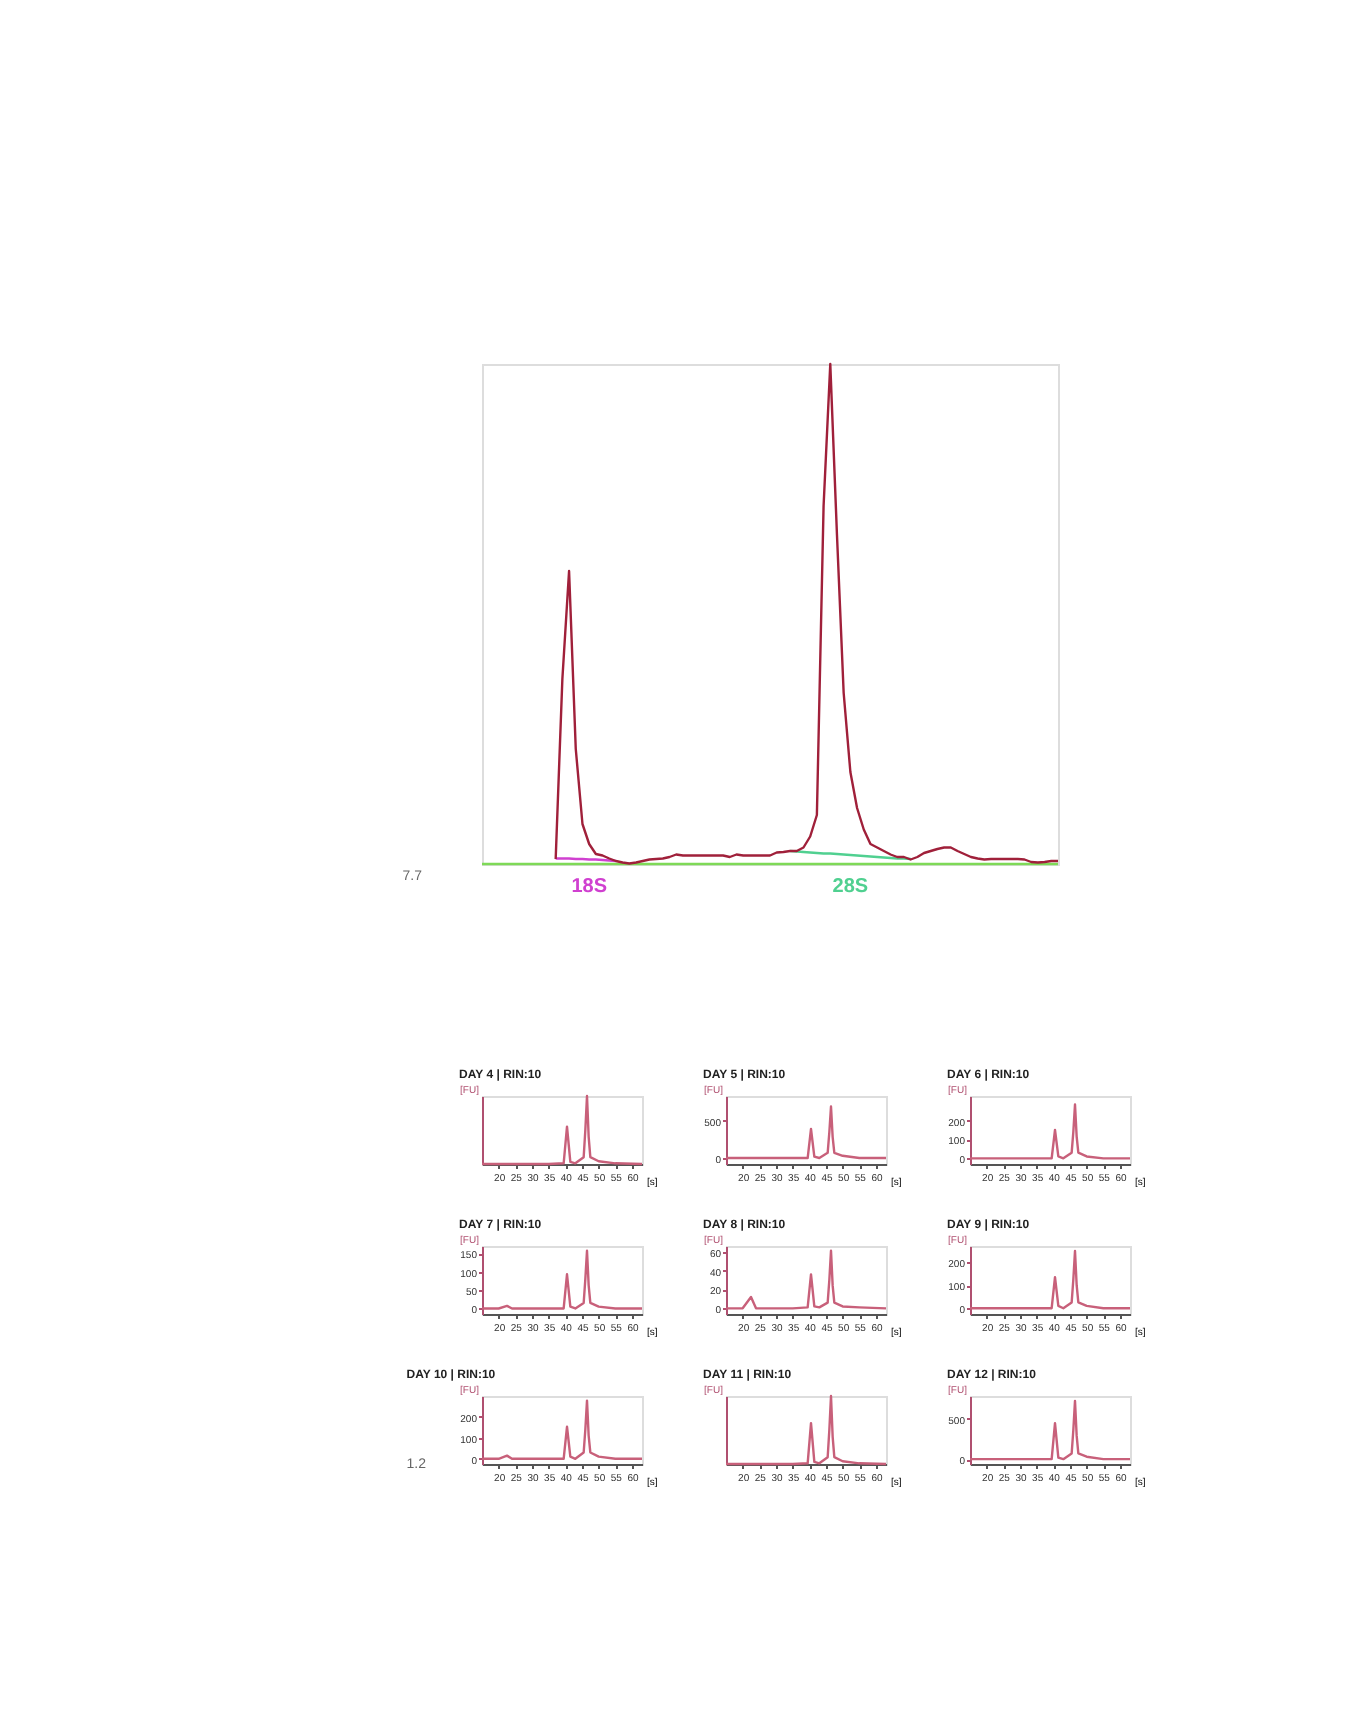  I want to click on series-label: 18S, so click(589, 887).